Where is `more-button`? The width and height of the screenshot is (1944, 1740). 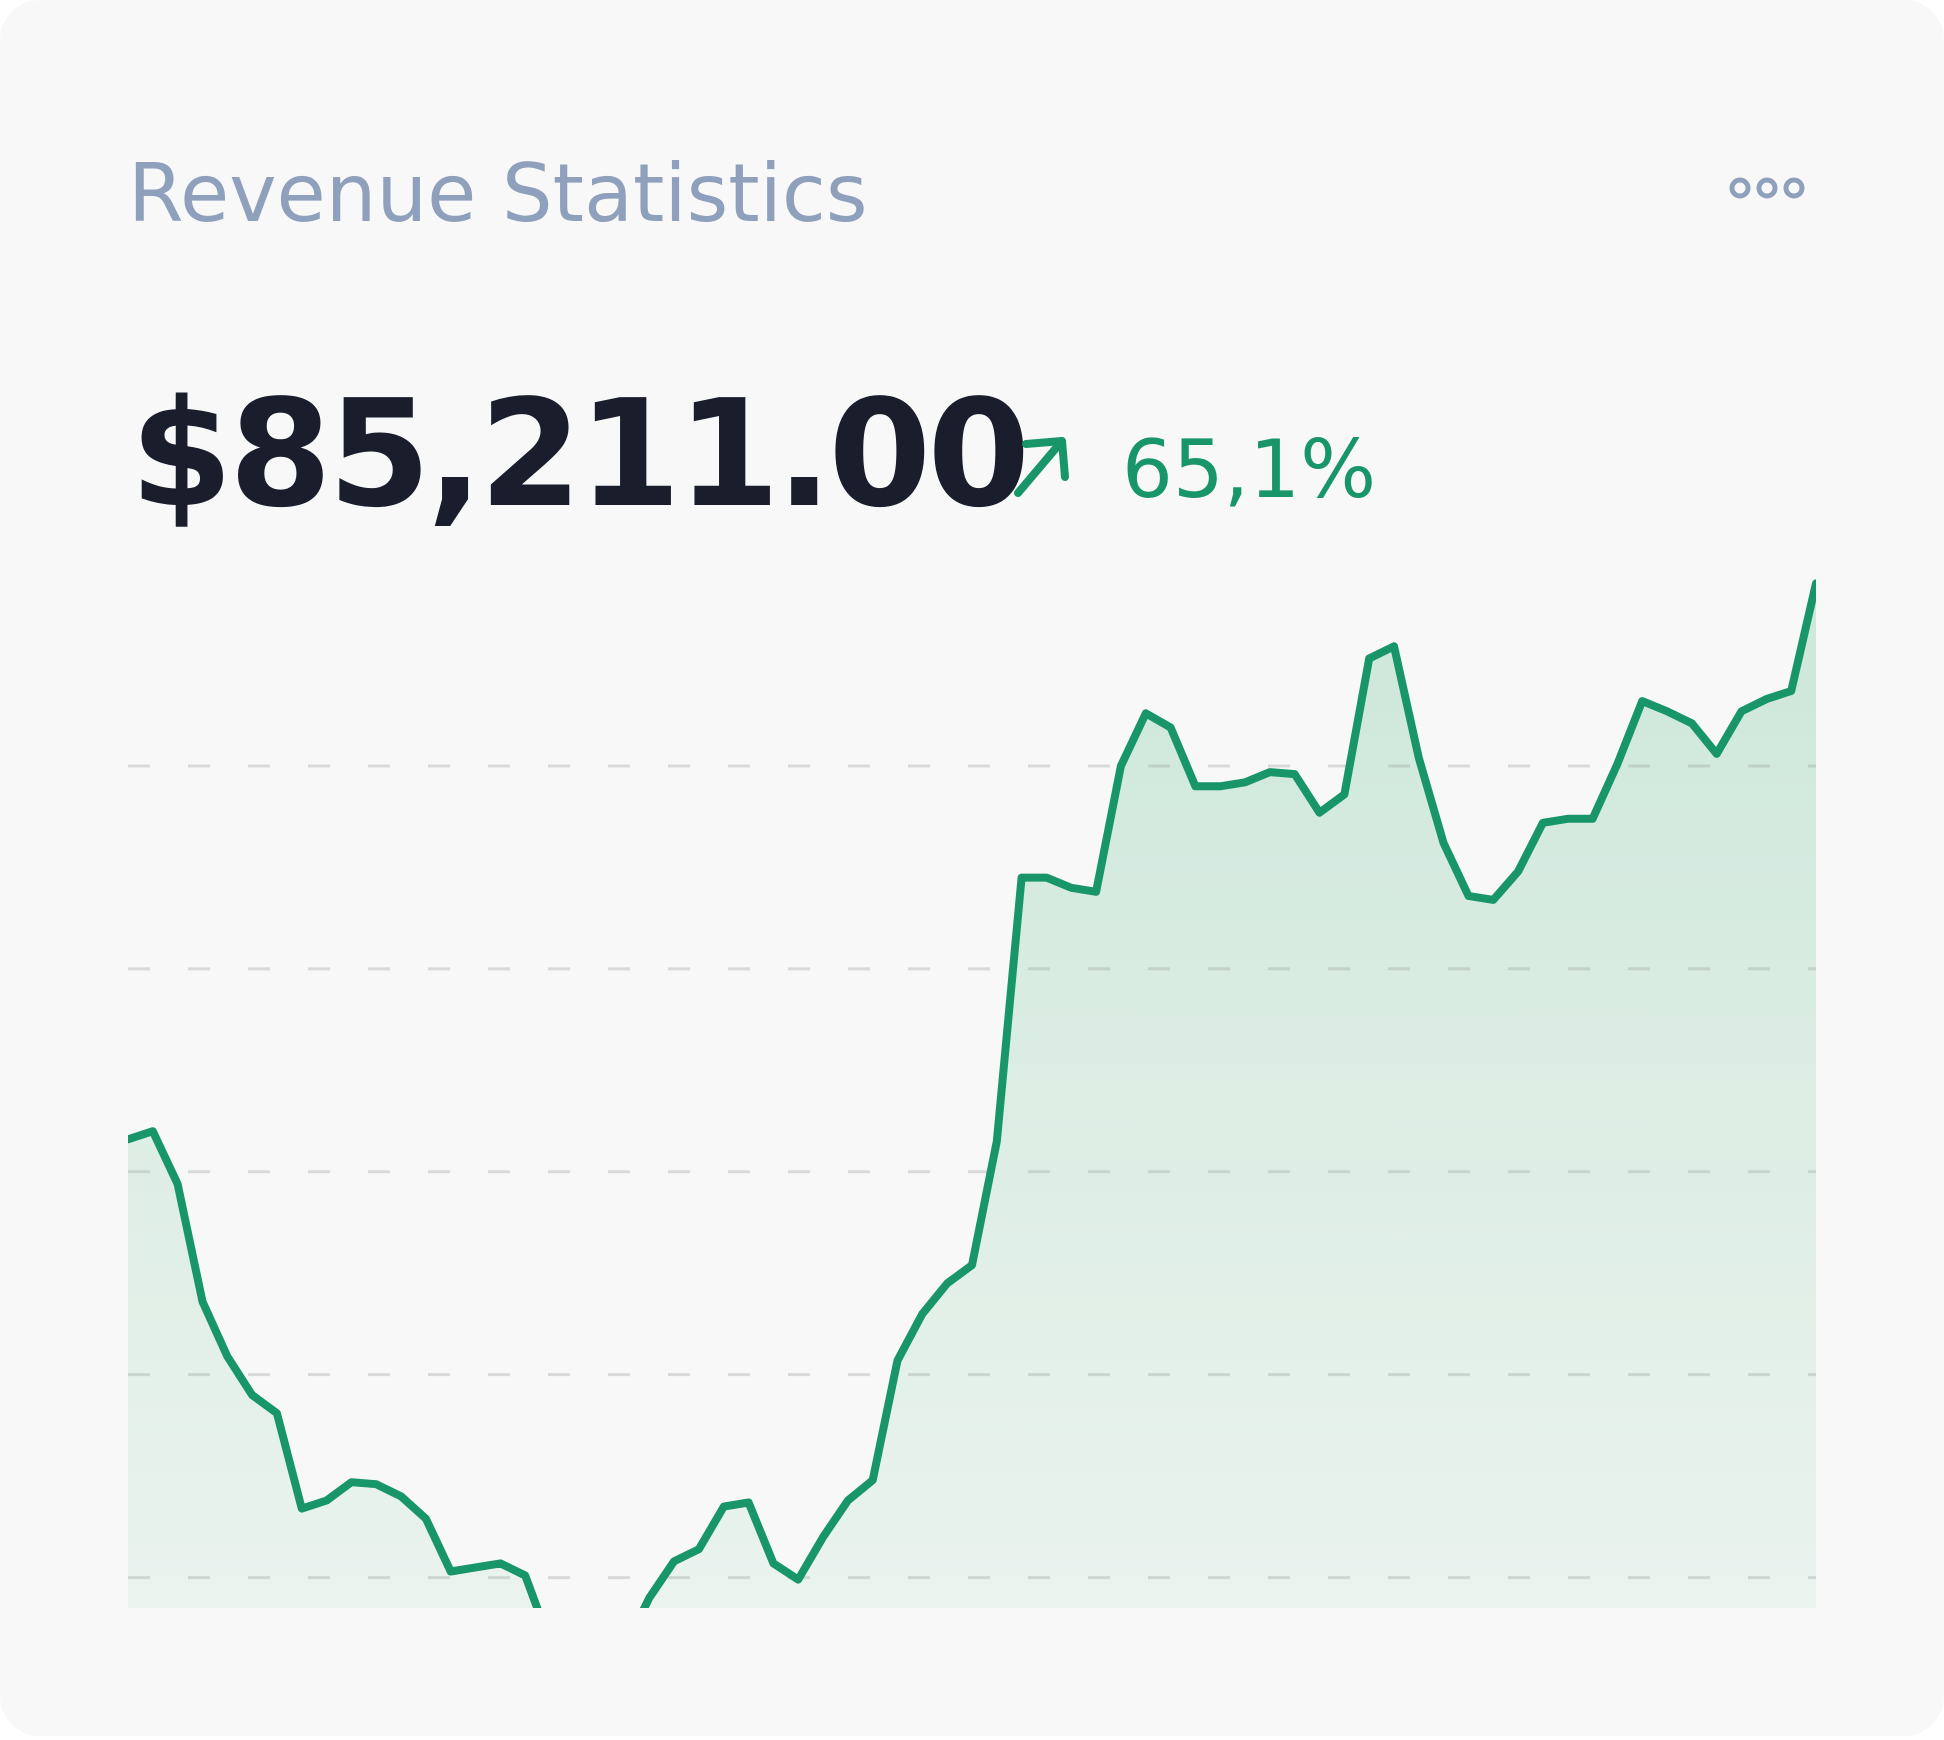 more-button is located at coordinates (1767, 188).